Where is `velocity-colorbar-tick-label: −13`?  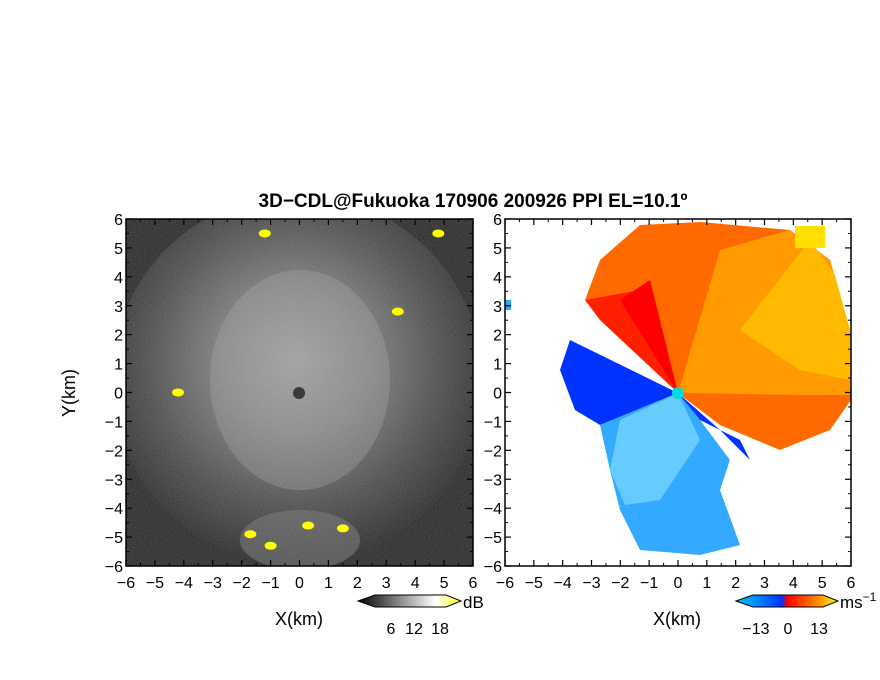
velocity-colorbar-tick-label: −13 is located at coordinates (755, 629).